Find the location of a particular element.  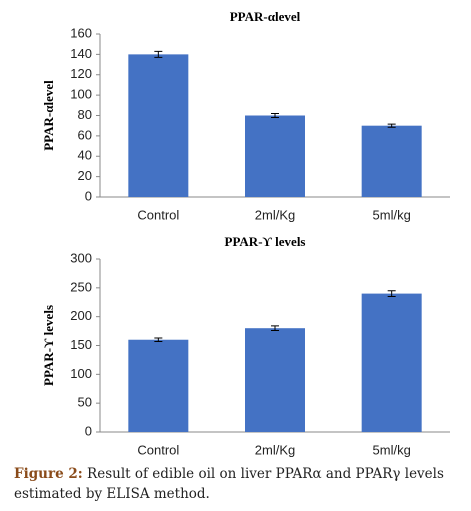

chart-title: PPAR-ϒ levels is located at coordinates (265, 241).